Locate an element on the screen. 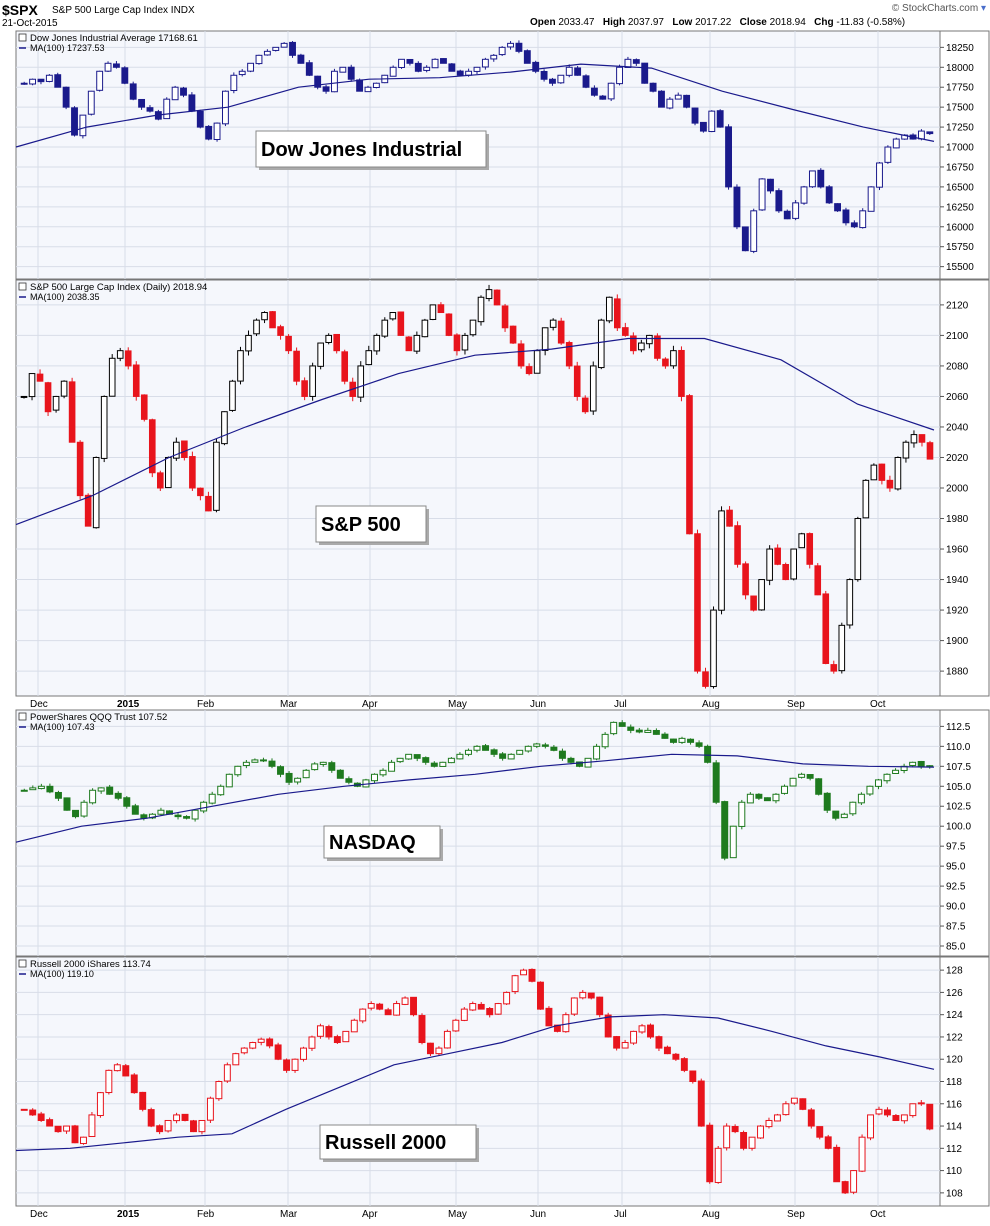  panel-2-y-tick-label: 90.0 is located at coordinates (956, 907).